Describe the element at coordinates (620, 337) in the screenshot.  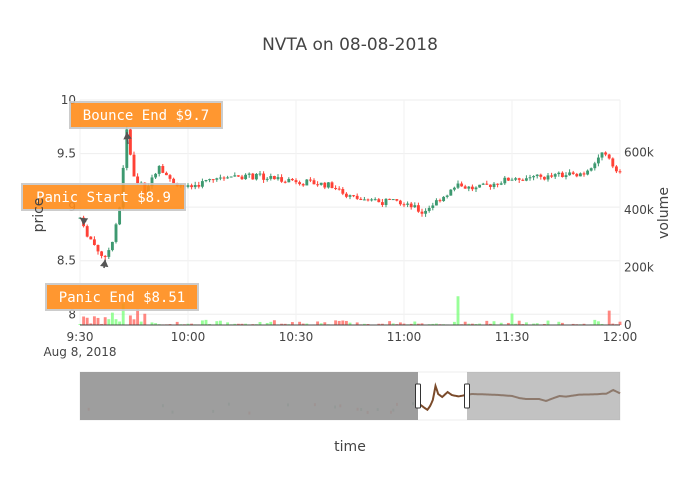
I see `time-tick-label: 12:00` at that location.